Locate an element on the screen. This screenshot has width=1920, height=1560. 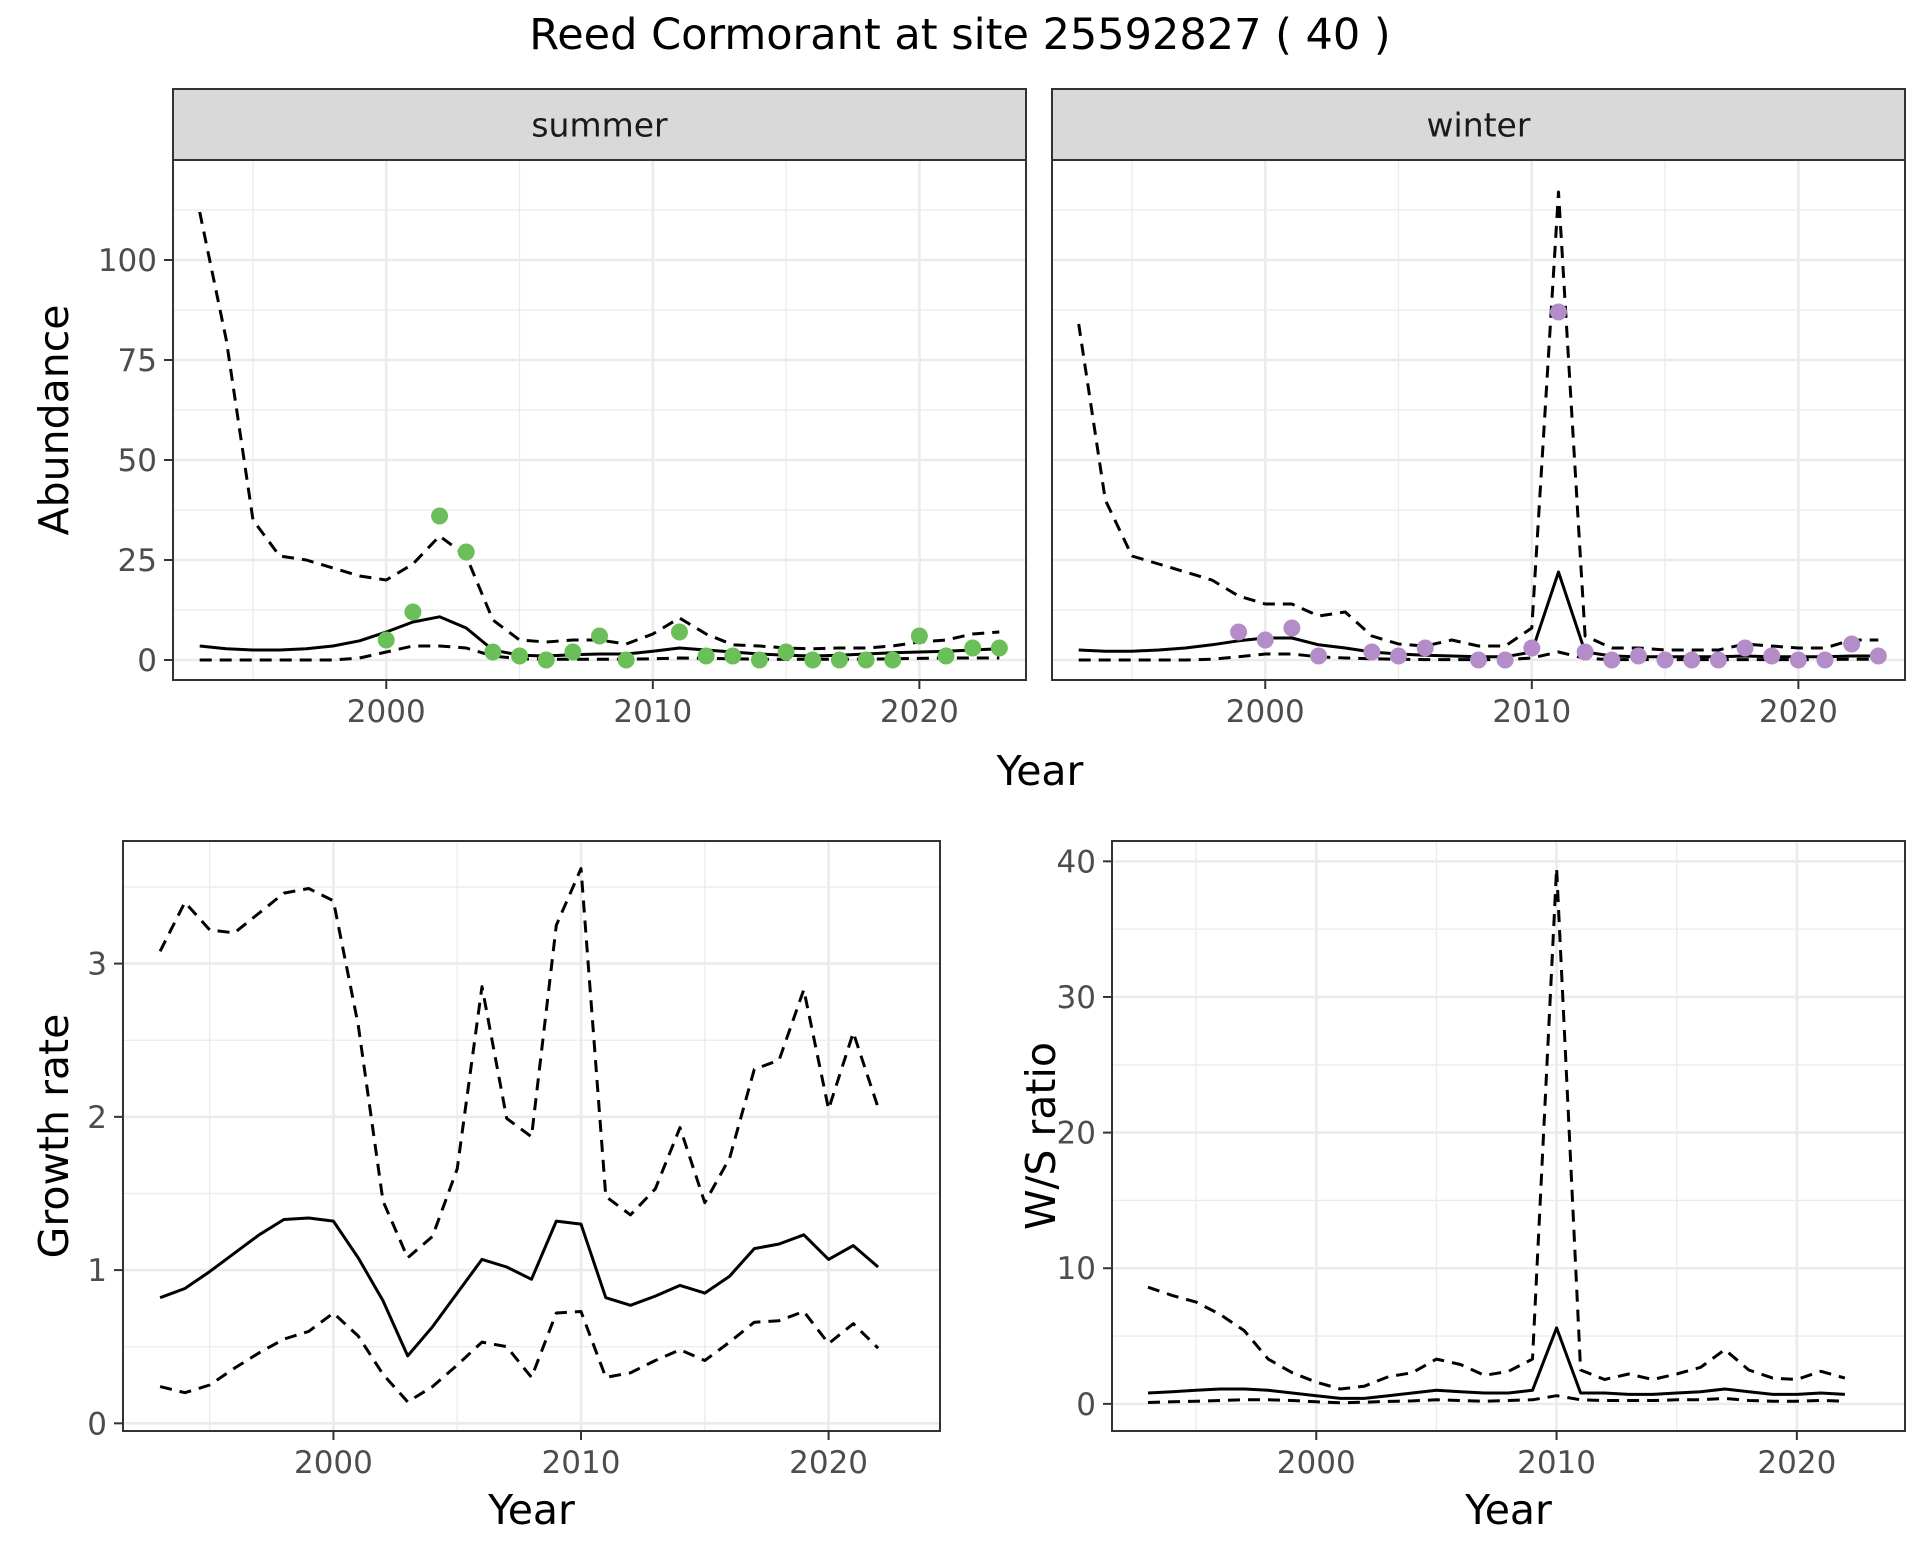
facet-strip-summer is located at coordinates (599, 124).